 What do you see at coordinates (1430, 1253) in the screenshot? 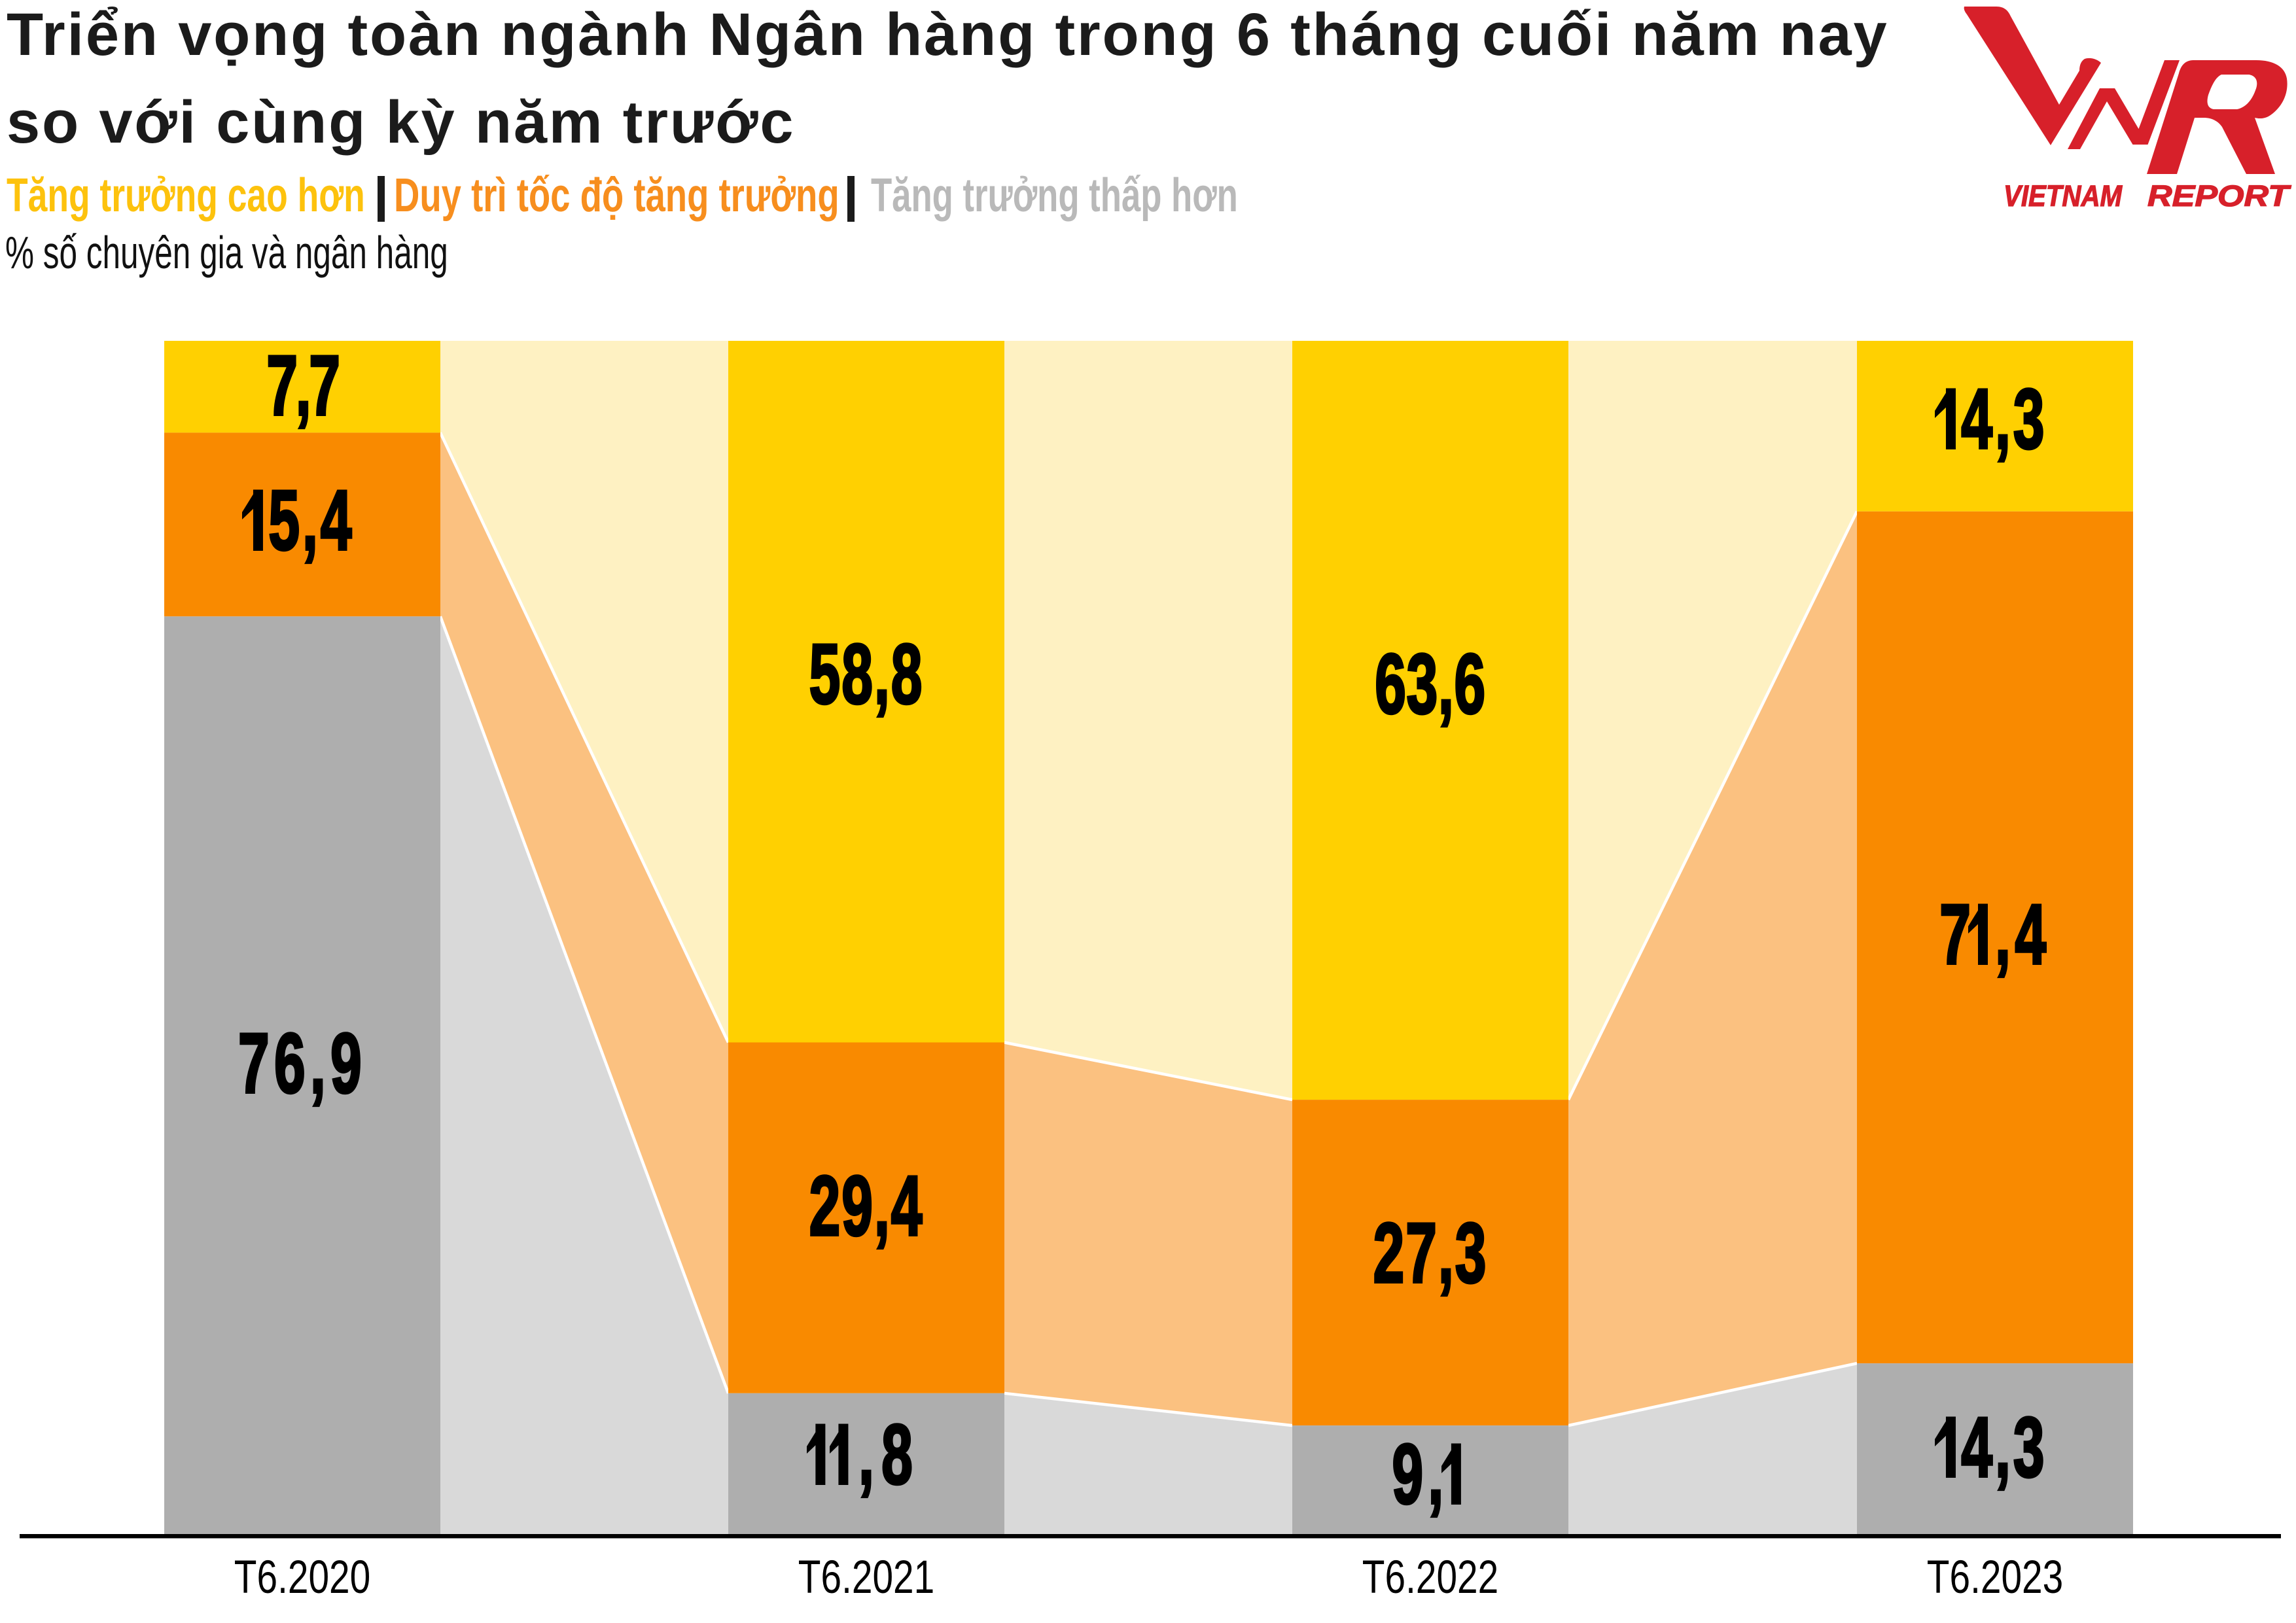
I see `svg-text: 27,3` at bounding box center [1430, 1253].